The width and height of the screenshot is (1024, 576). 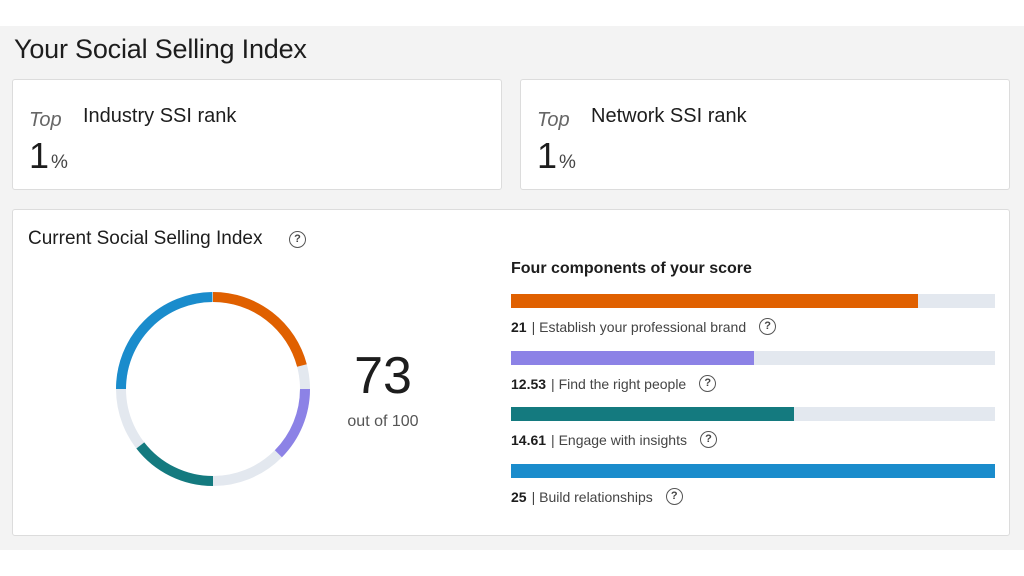 I want to click on network-rank-unit: %, so click(x=567, y=162).